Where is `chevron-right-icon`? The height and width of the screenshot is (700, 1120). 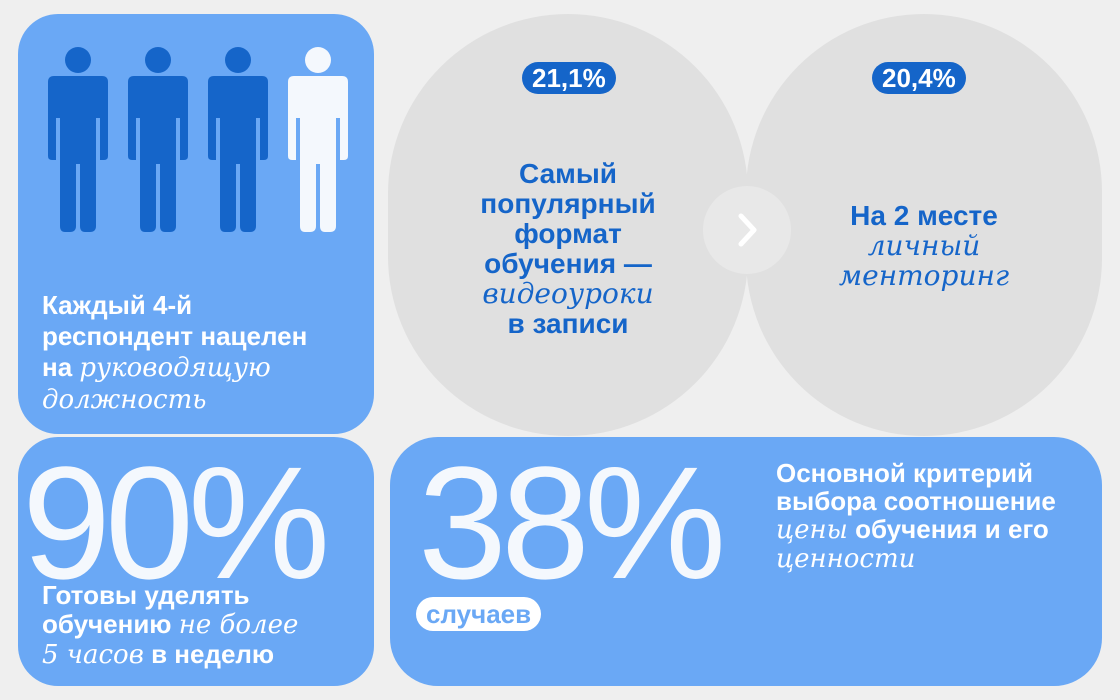
chevron-right-icon is located at coordinates (747, 230).